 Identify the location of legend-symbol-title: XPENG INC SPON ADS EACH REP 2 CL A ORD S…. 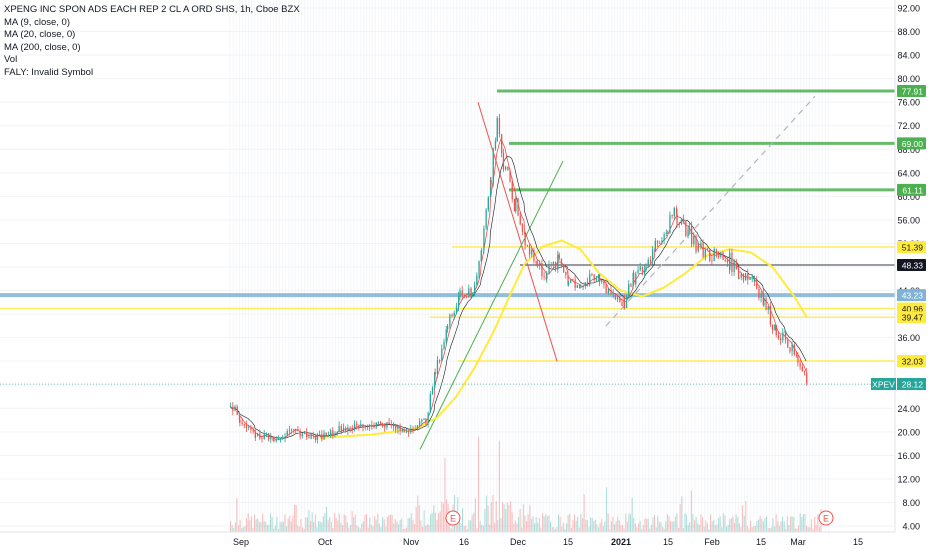
(152, 9).